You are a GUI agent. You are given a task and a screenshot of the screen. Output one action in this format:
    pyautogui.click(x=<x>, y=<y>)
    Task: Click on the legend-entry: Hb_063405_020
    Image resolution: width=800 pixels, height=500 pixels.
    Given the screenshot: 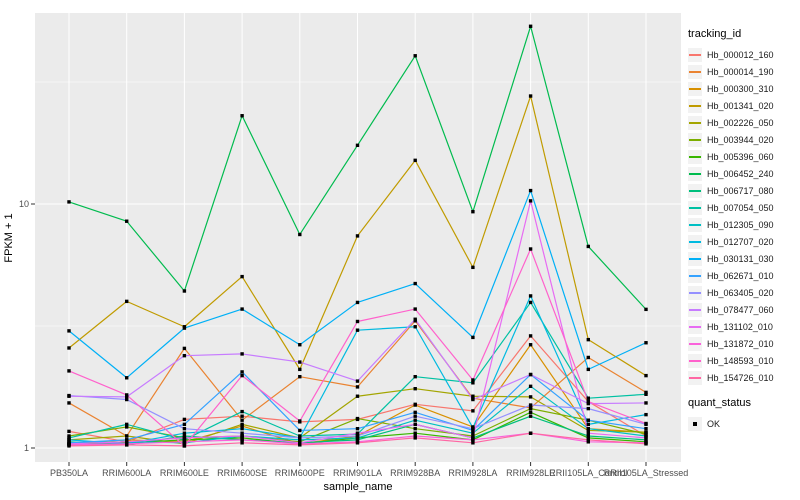 What is the action you would take?
    pyautogui.click(x=744, y=293)
    